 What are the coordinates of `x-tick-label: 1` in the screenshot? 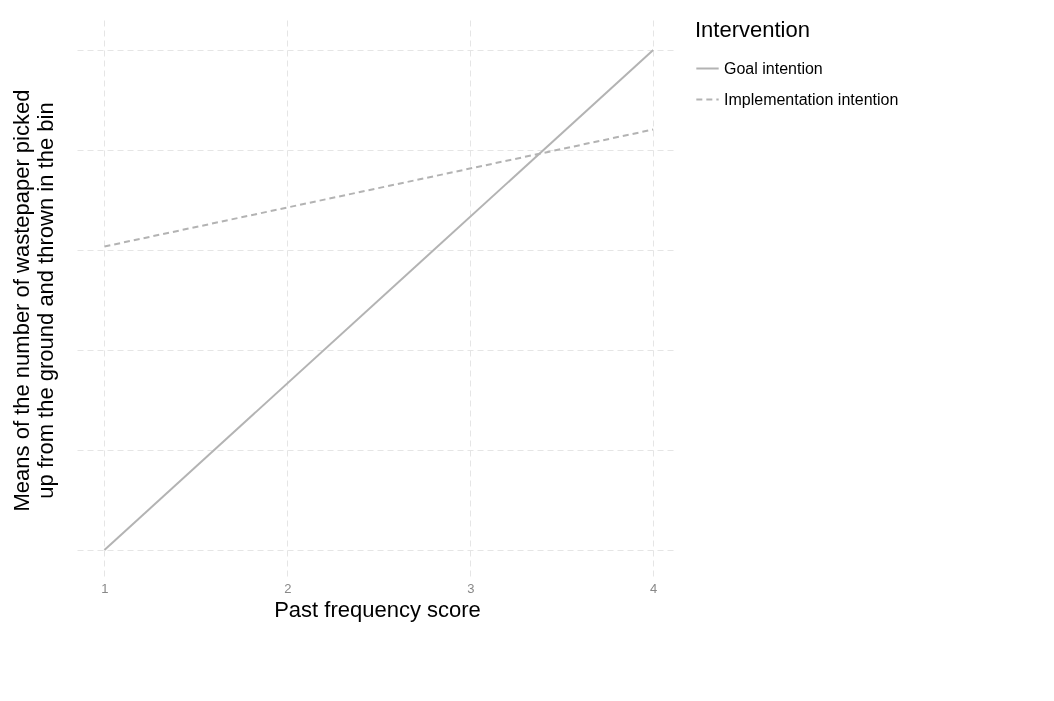 It's located at (105, 588).